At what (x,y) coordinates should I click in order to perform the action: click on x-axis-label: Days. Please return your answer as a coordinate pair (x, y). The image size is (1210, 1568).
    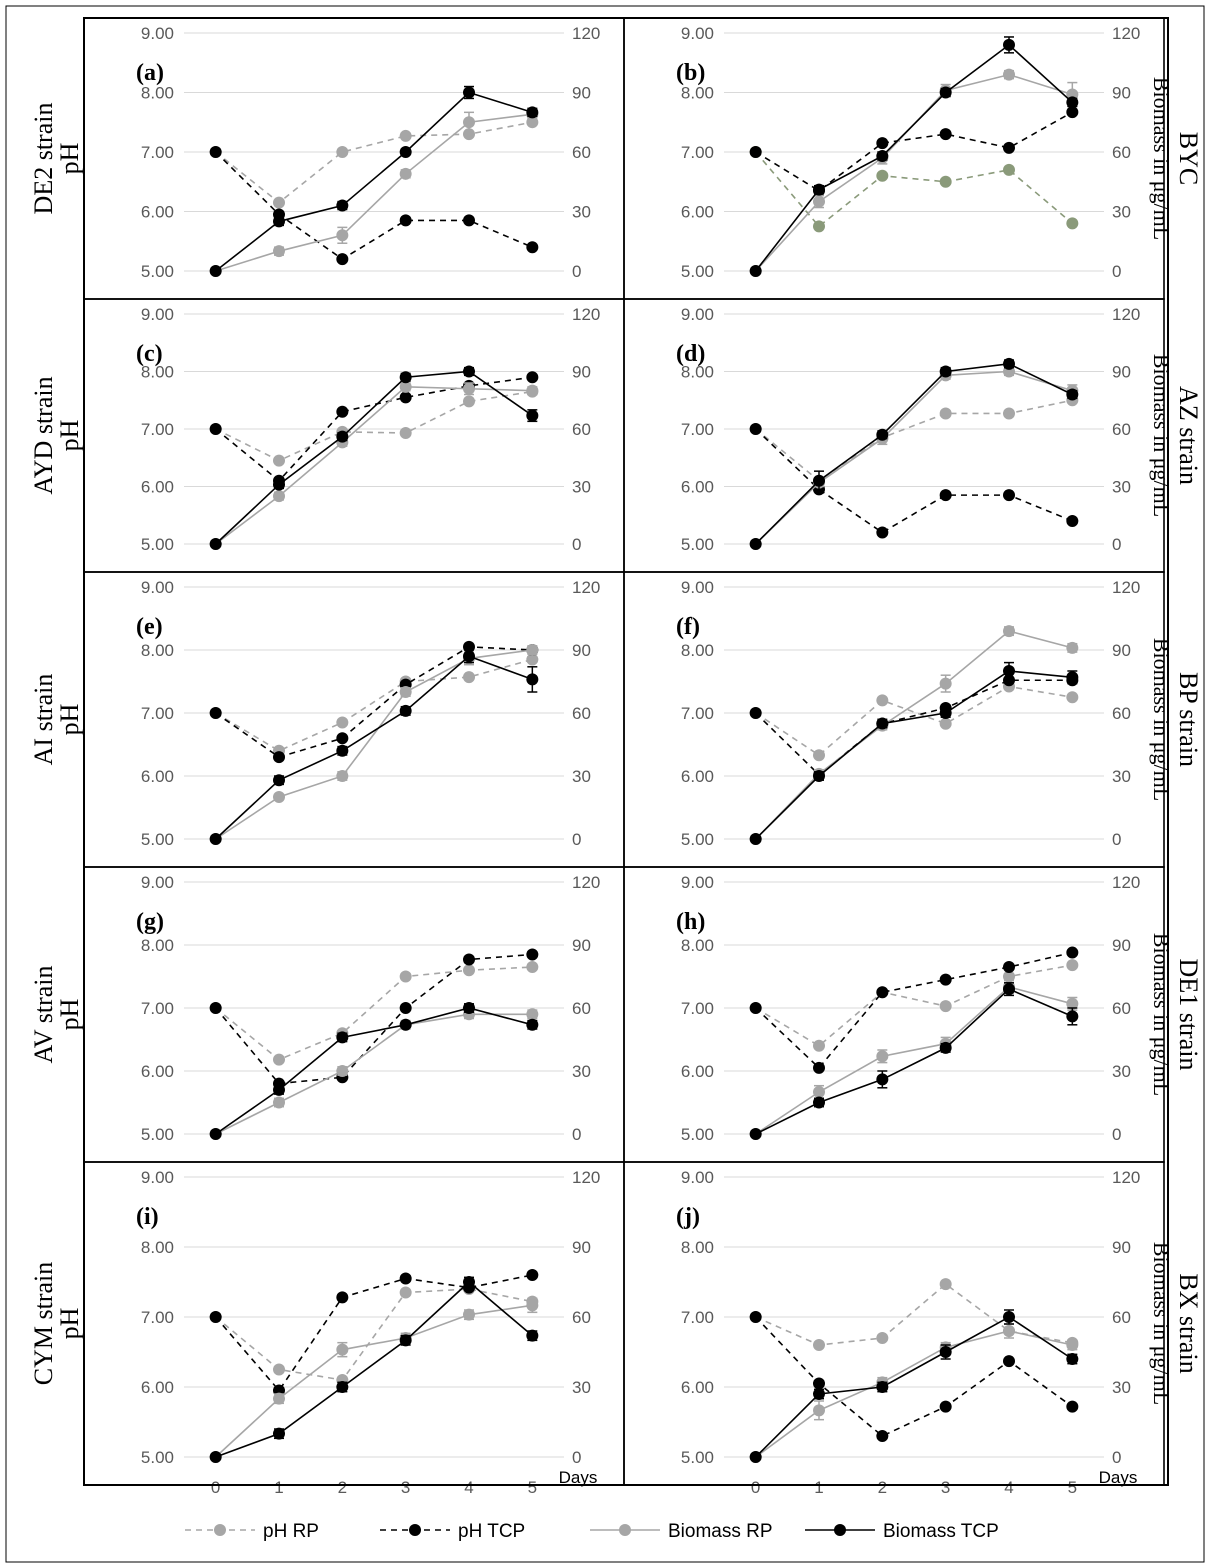
    Looking at the image, I should click on (578, 1477).